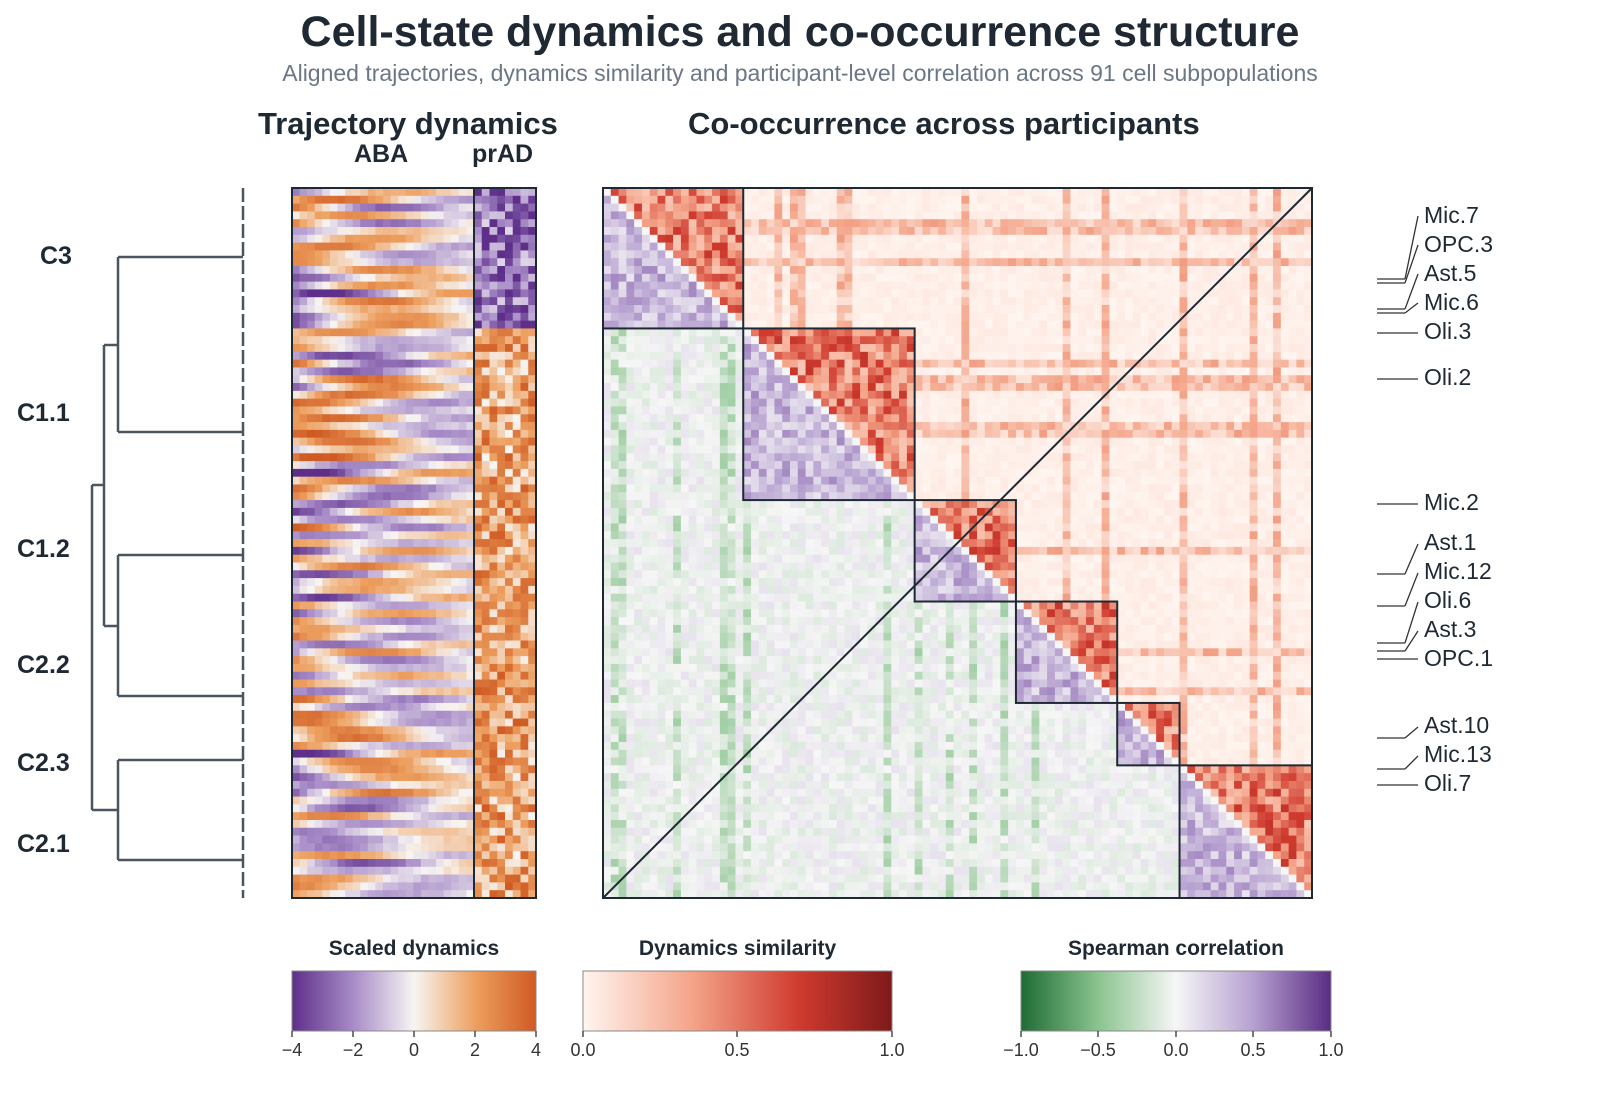 This screenshot has width=1600, height=1099. Describe the element at coordinates (1253, 1050) in the screenshot. I see `tick-spearman-3: 0.5` at that location.